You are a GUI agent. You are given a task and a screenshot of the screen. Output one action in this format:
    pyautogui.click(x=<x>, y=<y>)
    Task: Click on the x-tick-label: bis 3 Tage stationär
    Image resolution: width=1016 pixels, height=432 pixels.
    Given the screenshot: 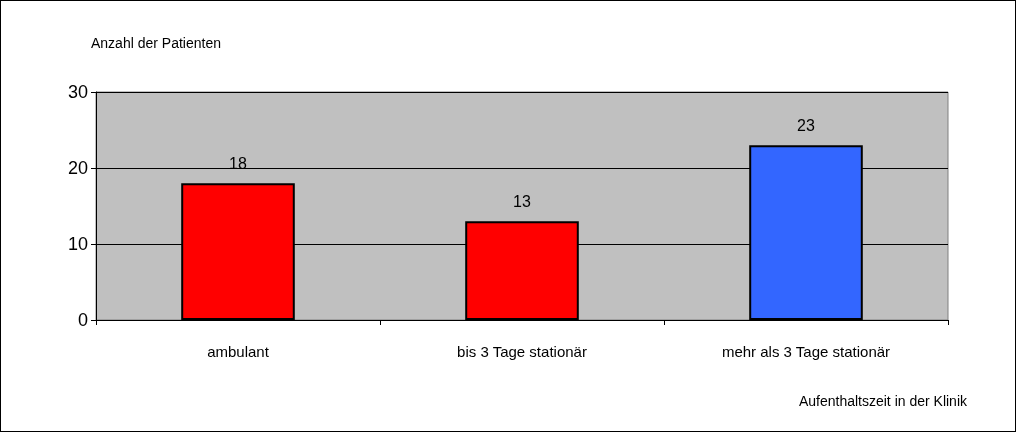 What is the action you would take?
    pyautogui.click(x=522, y=351)
    